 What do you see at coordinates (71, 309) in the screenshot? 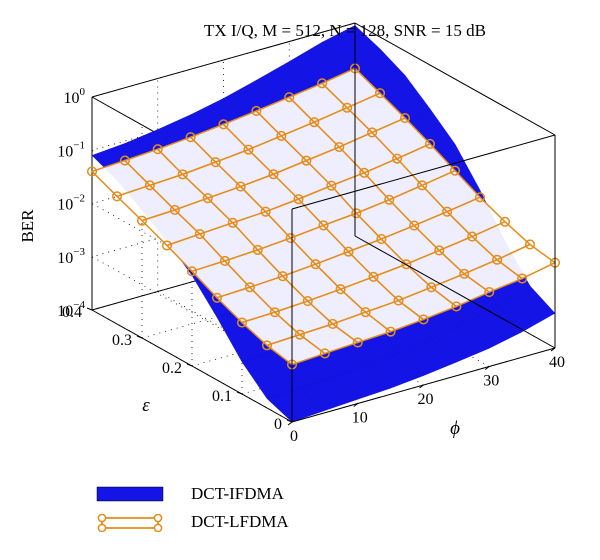
I see `z-tick-label: 10⁻⁴` at bounding box center [71, 309].